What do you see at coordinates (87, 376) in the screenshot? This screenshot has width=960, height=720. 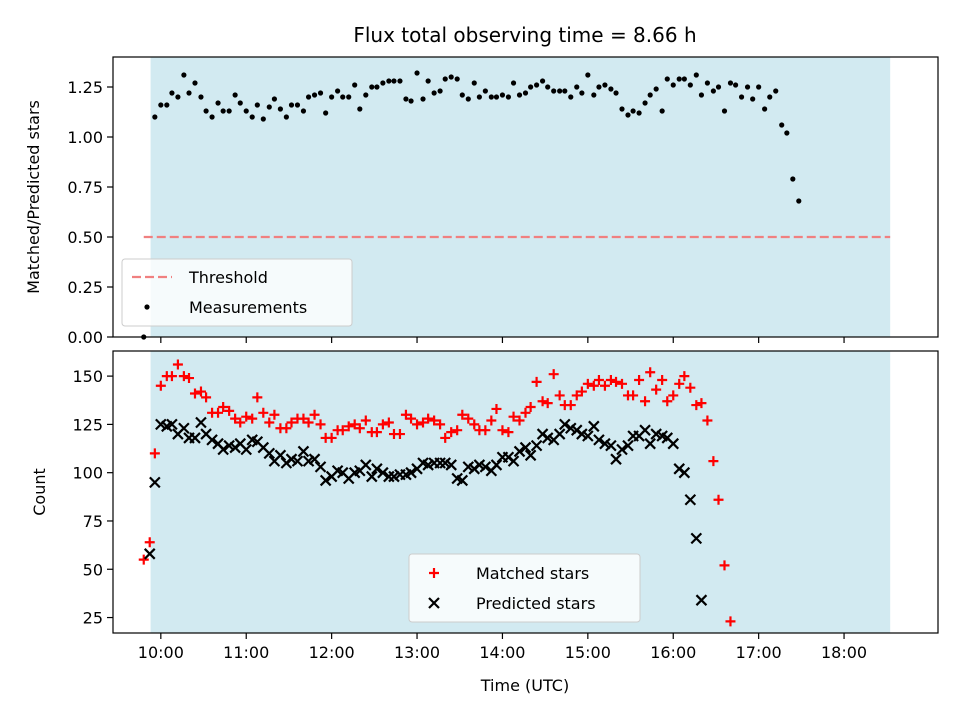 I see `y-tick-label: 150` at bounding box center [87, 376].